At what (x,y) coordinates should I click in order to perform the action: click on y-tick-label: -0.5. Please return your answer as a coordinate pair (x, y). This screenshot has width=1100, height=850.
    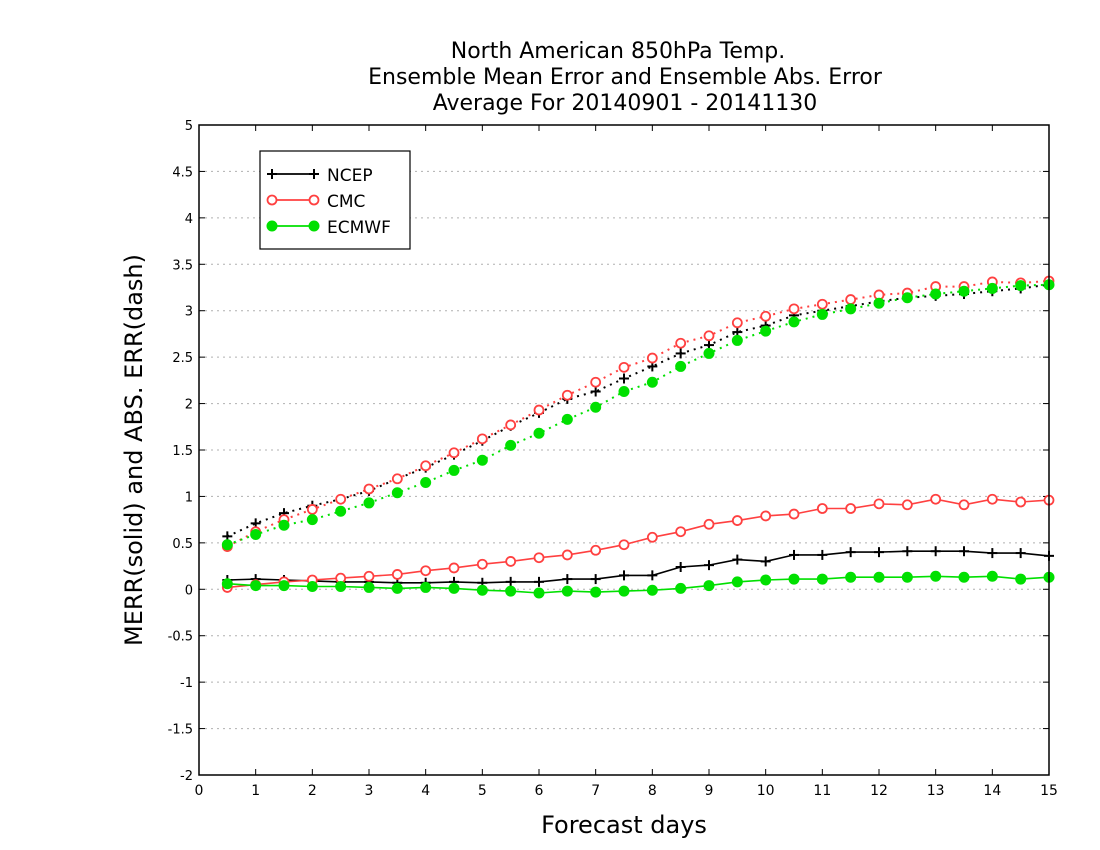
    Looking at the image, I should click on (180, 637).